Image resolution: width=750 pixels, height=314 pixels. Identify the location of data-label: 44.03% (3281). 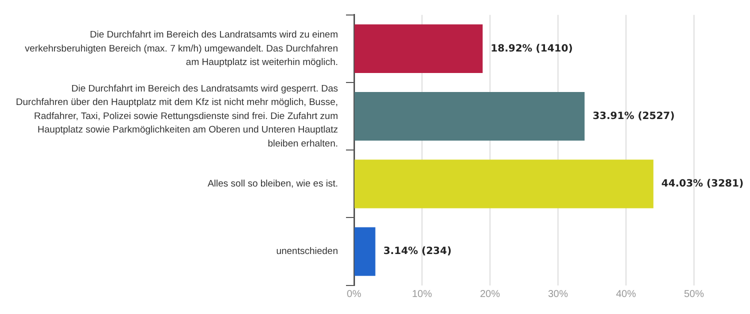
(702, 184).